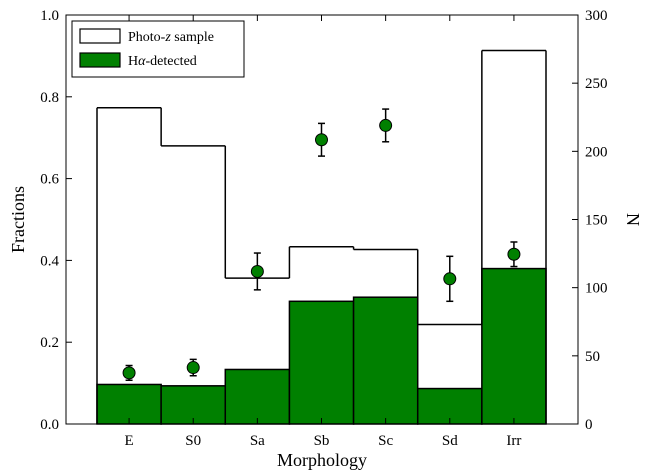  I want to click on fraction-point-Sa, so click(257, 271).